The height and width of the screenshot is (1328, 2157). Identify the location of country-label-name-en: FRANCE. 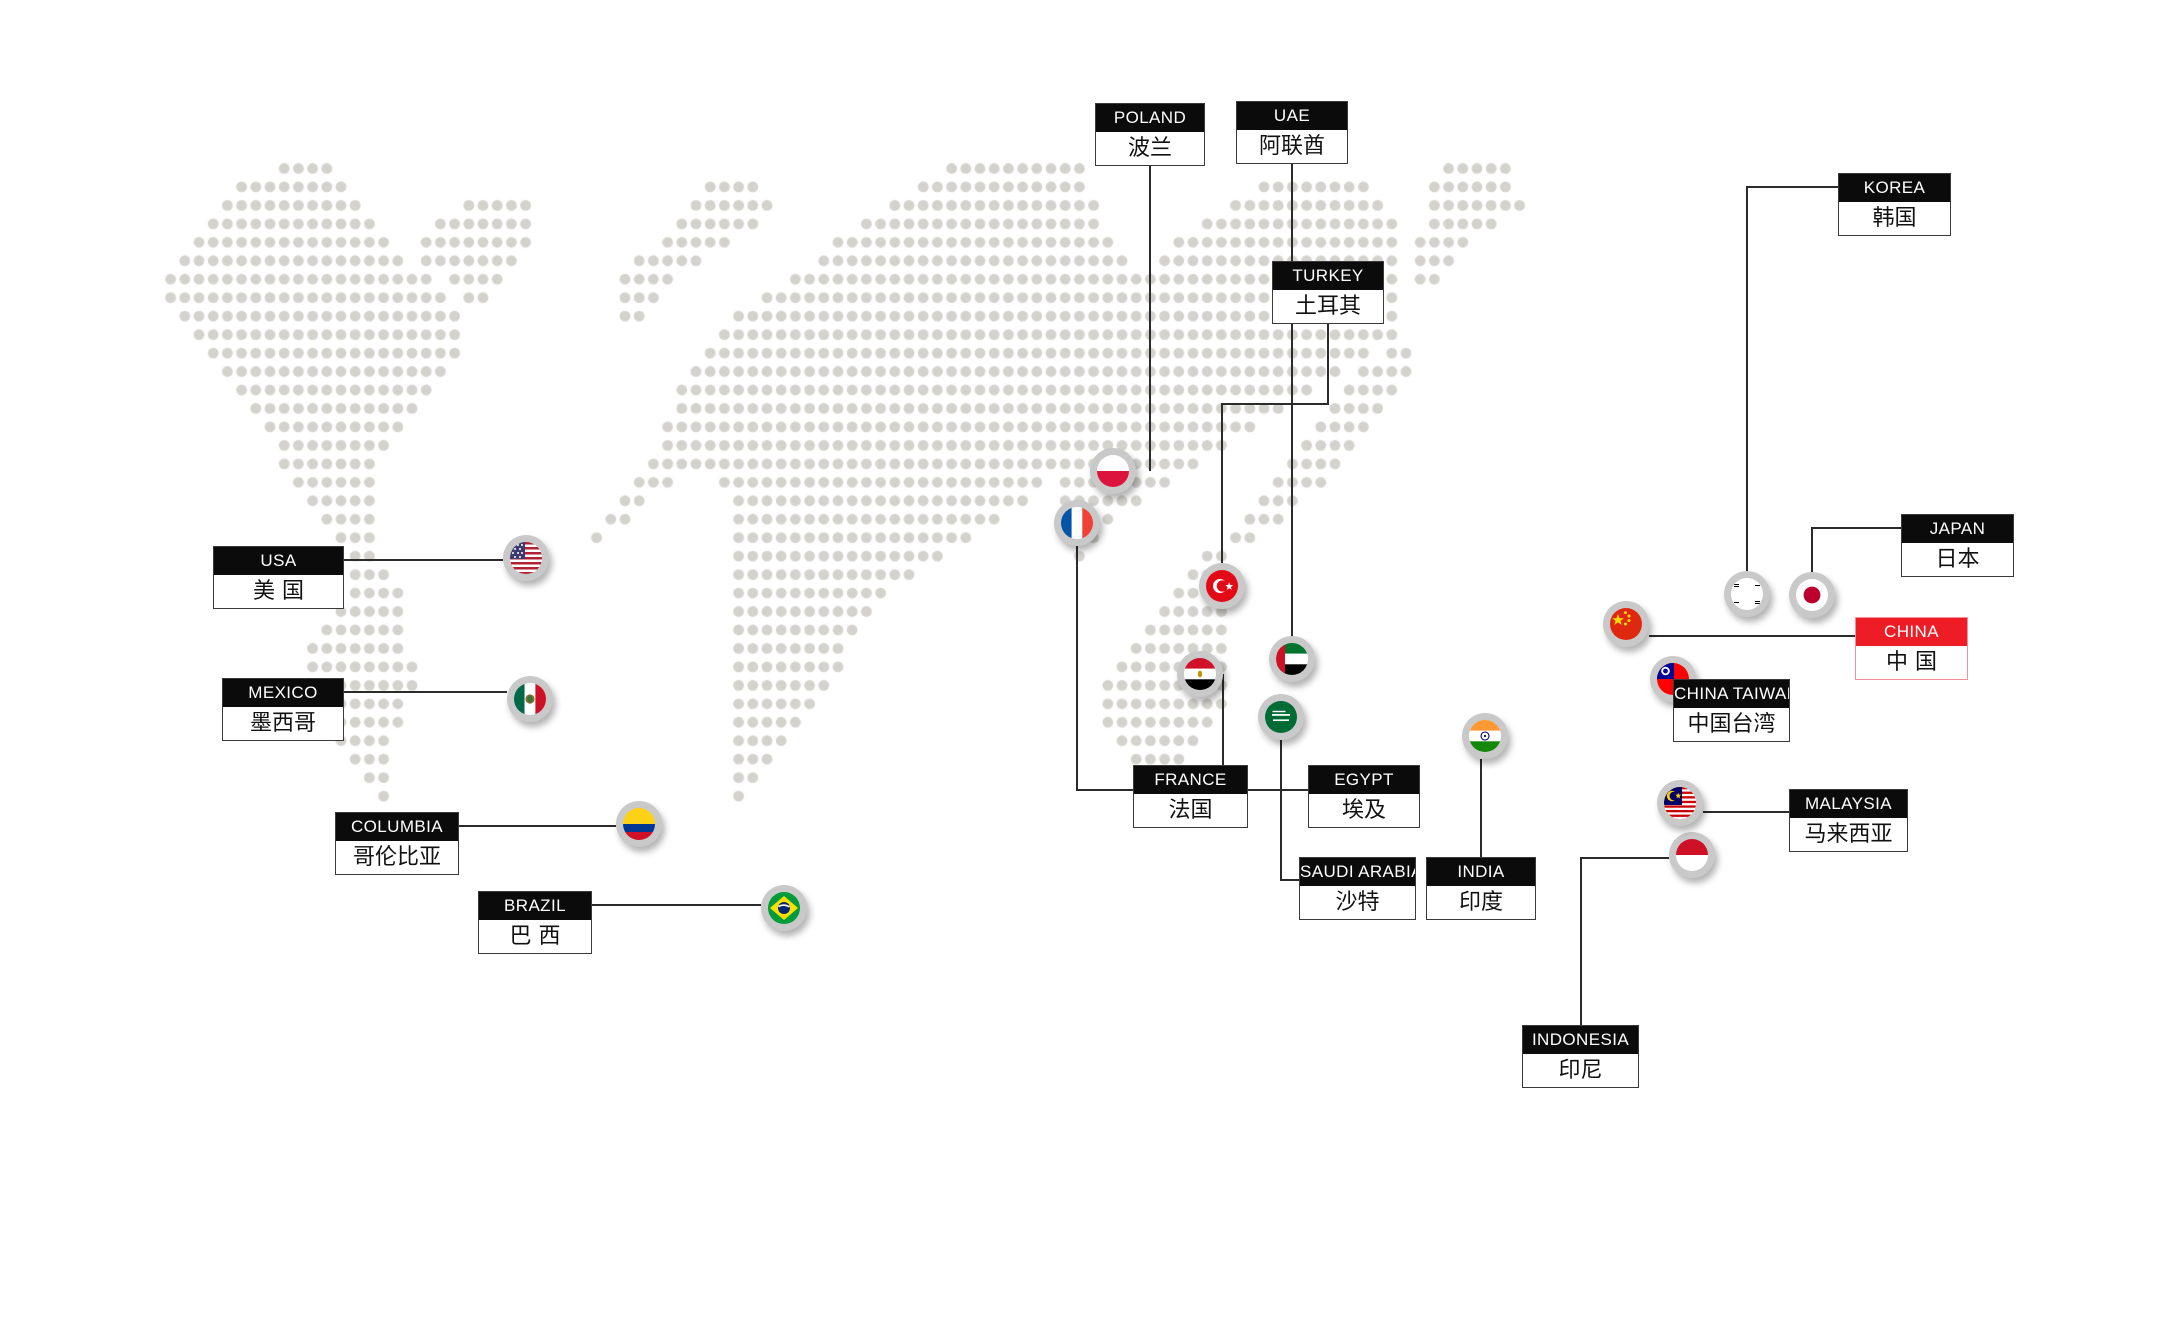
(1190, 780).